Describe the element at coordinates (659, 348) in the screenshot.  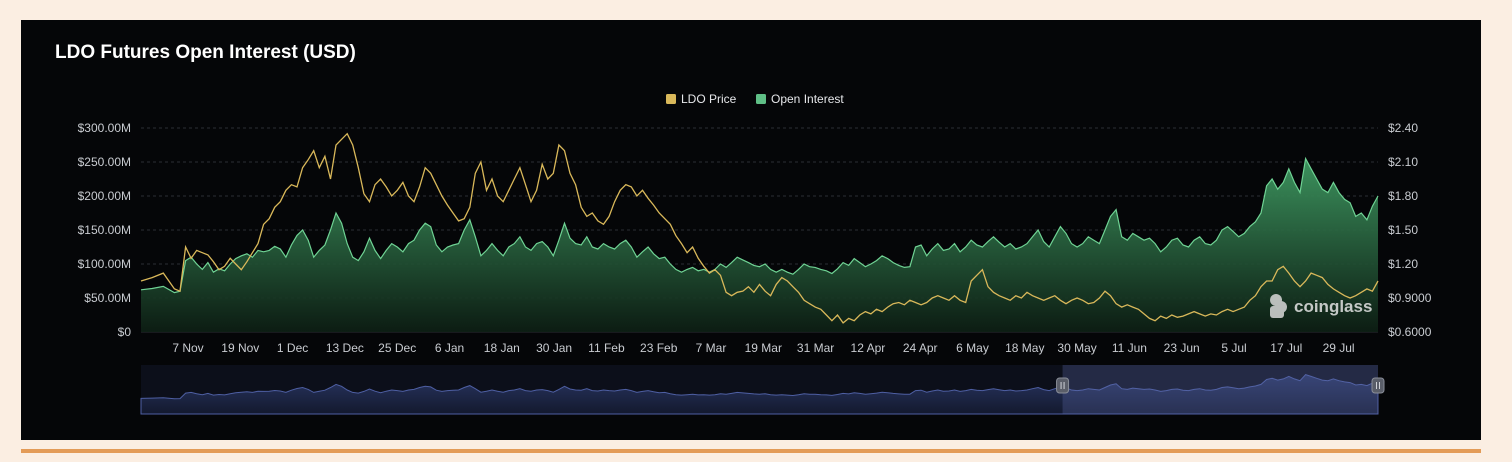
I see `x-tick-label: 23 Feb` at that location.